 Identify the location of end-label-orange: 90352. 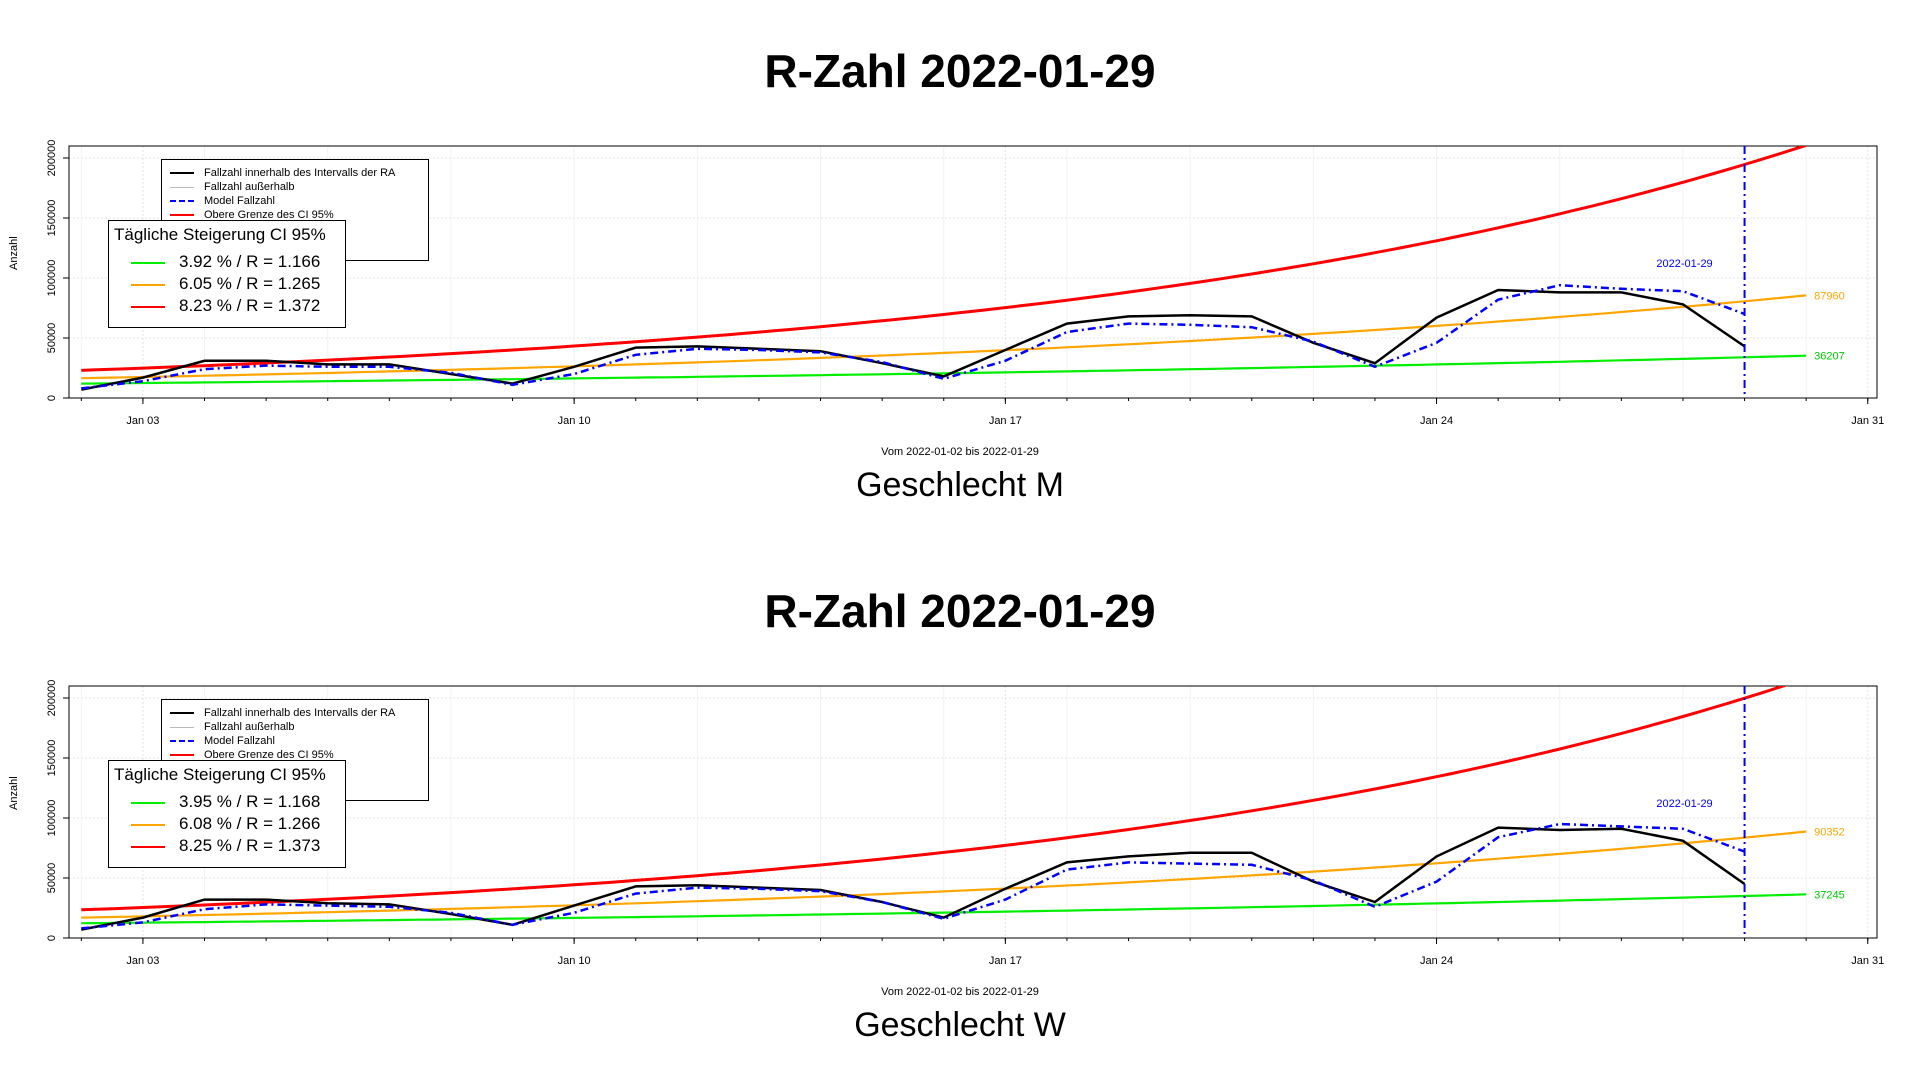
(1829, 832).